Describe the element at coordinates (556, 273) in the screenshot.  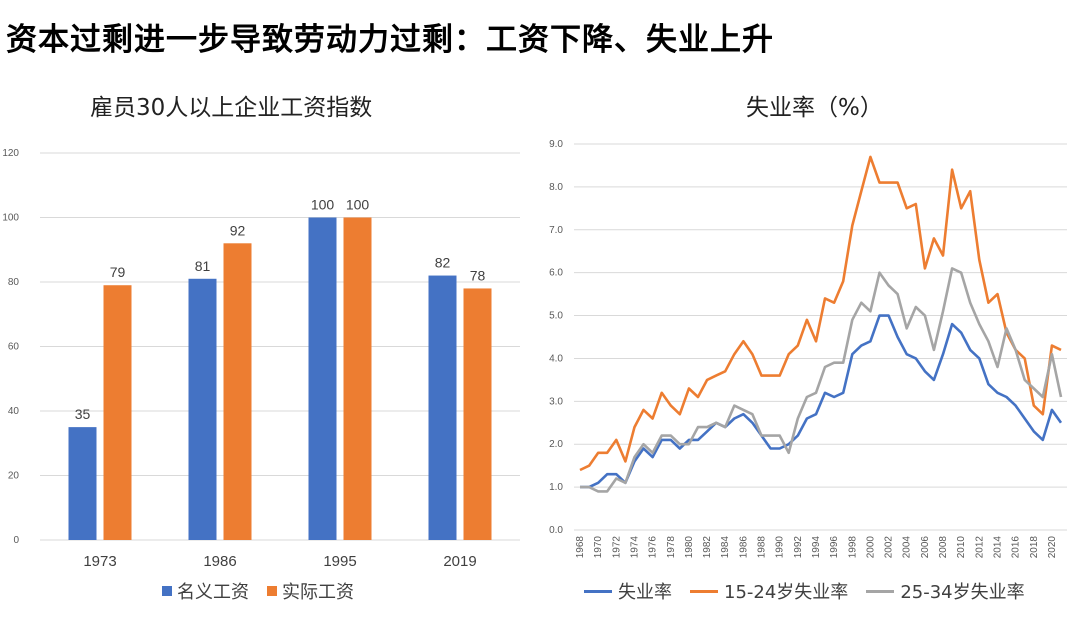
I see `y-tick-label: 6.0` at that location.